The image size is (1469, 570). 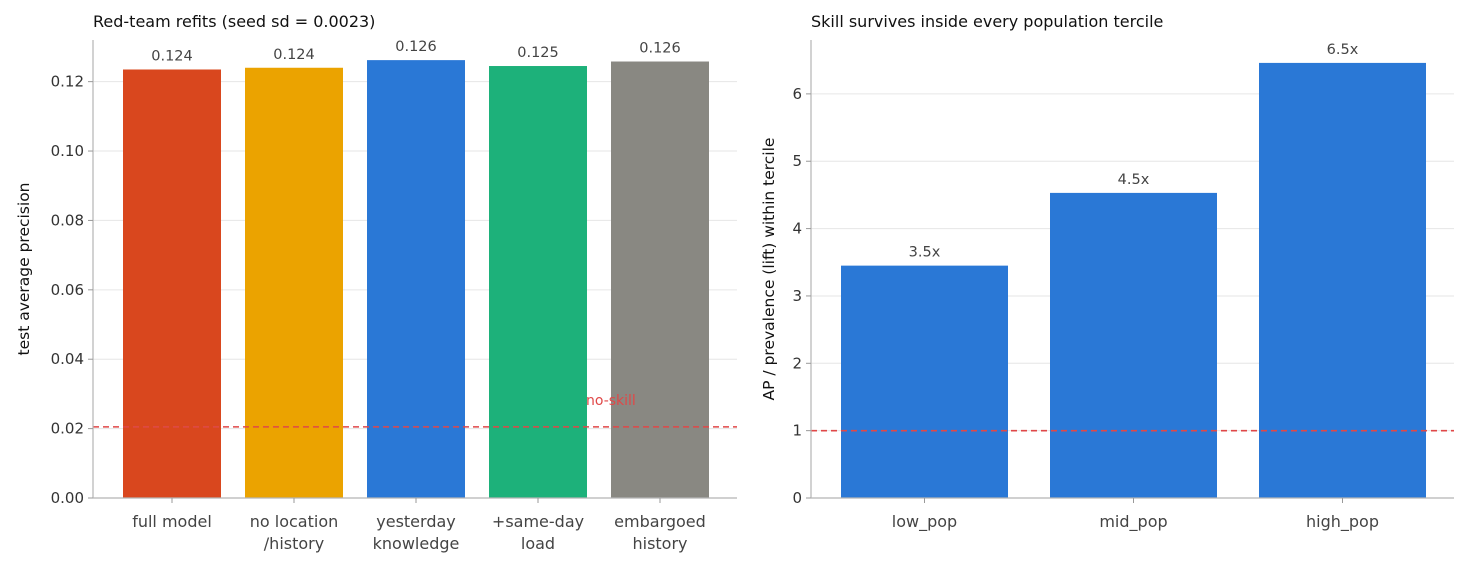 What do you see at coordinates (660, 521) in the screenshot?
I see `x-tick-label-line: embargoed` at bounding box center [660, 521].